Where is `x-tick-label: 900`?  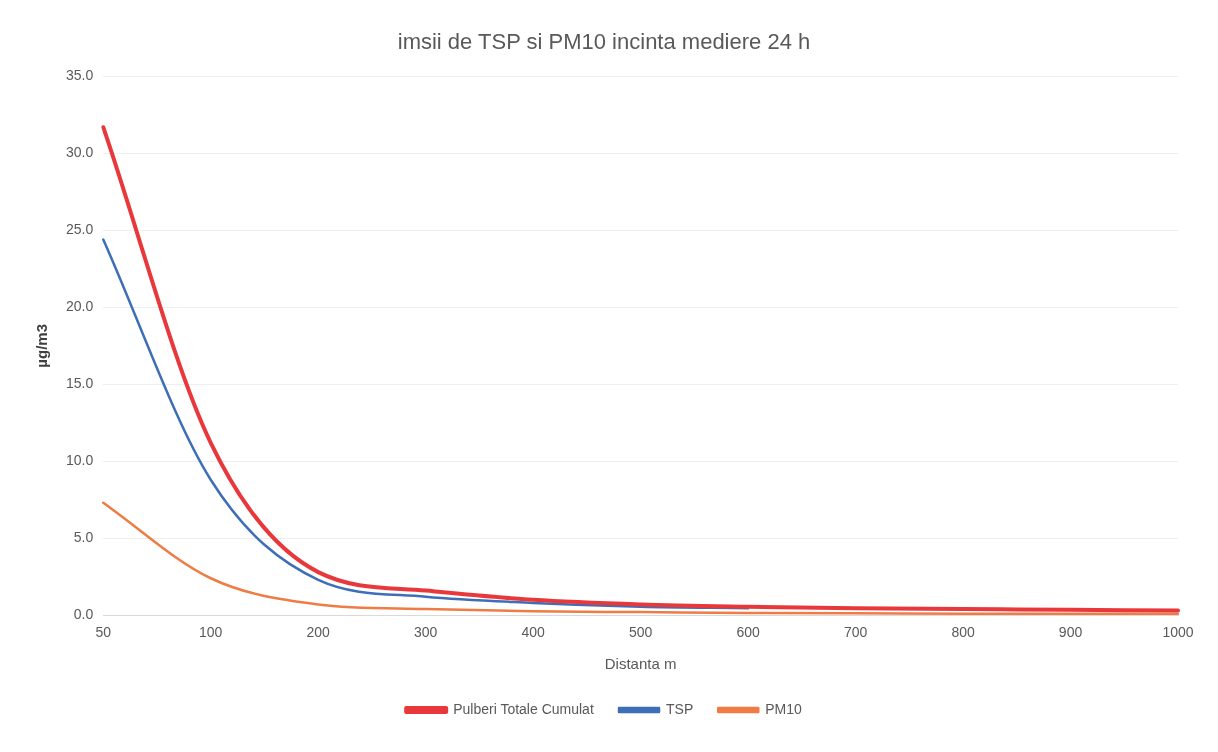
x-tick-label: 900 is located at coordinates (1070, 632).